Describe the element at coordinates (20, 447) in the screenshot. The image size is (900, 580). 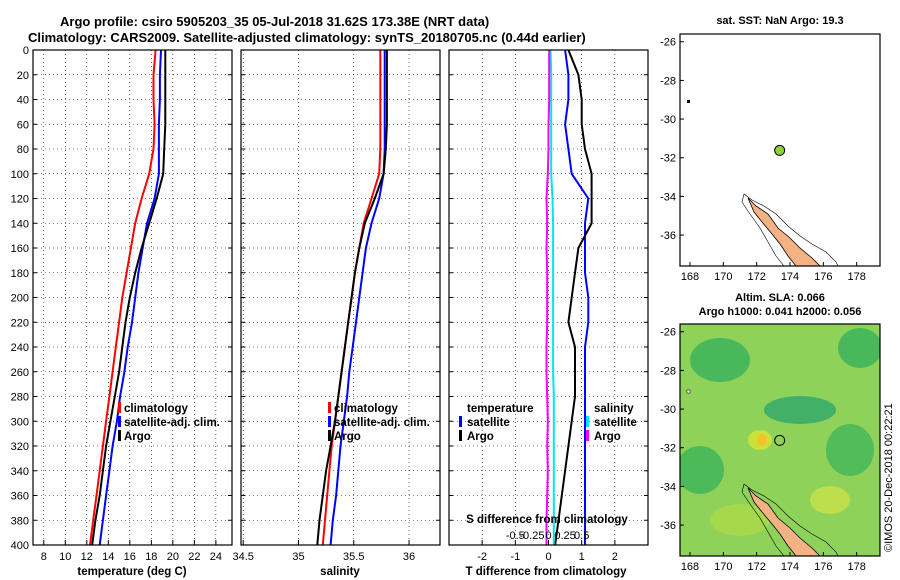
I see `depth-tick-320: 320` at that location.